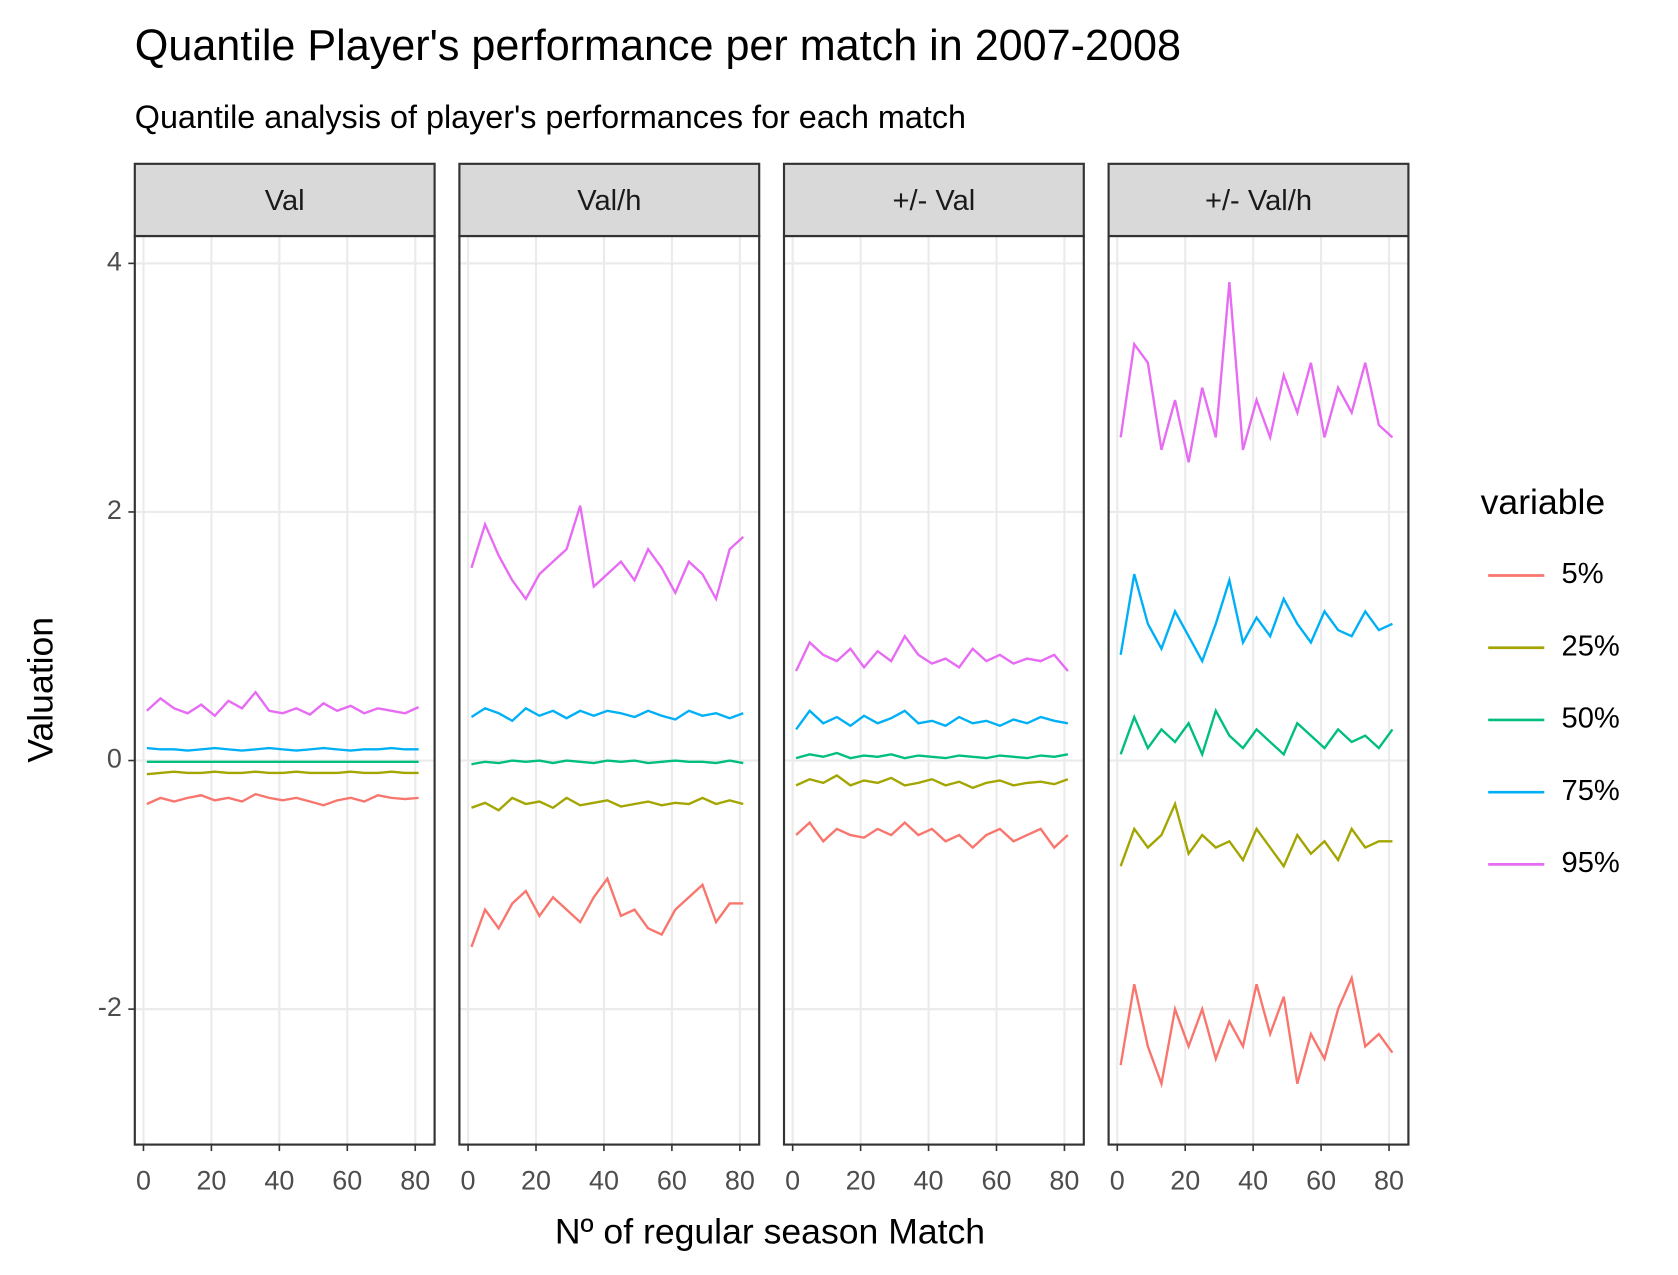 This screenshot has width=1678, height=1275. Describe the element at coordinates (1591, 863) in the screenshot. I see `legend-label: 95%` at that location.